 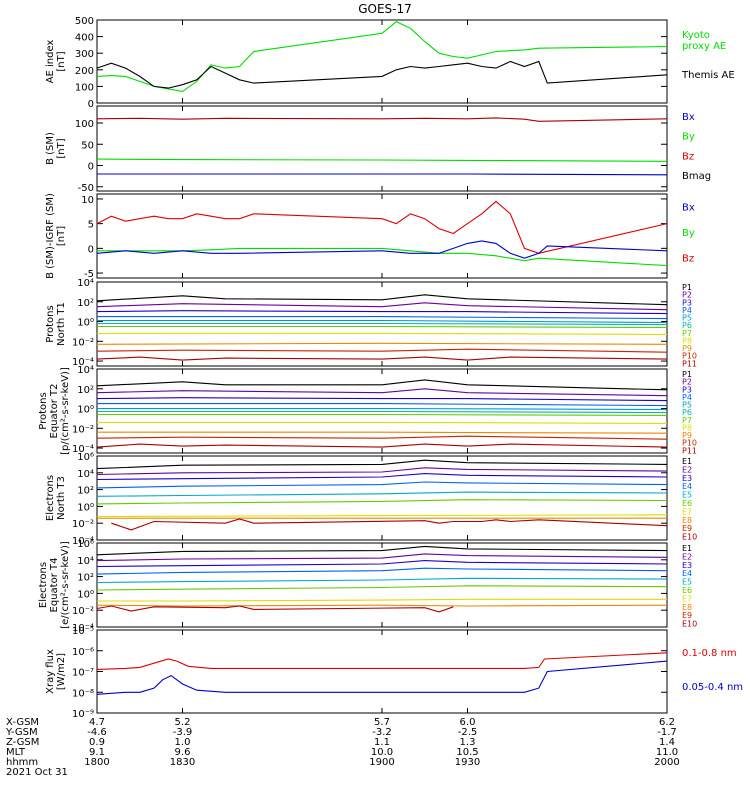 I want to click on series-line-p2, so click(x=382, y=392).